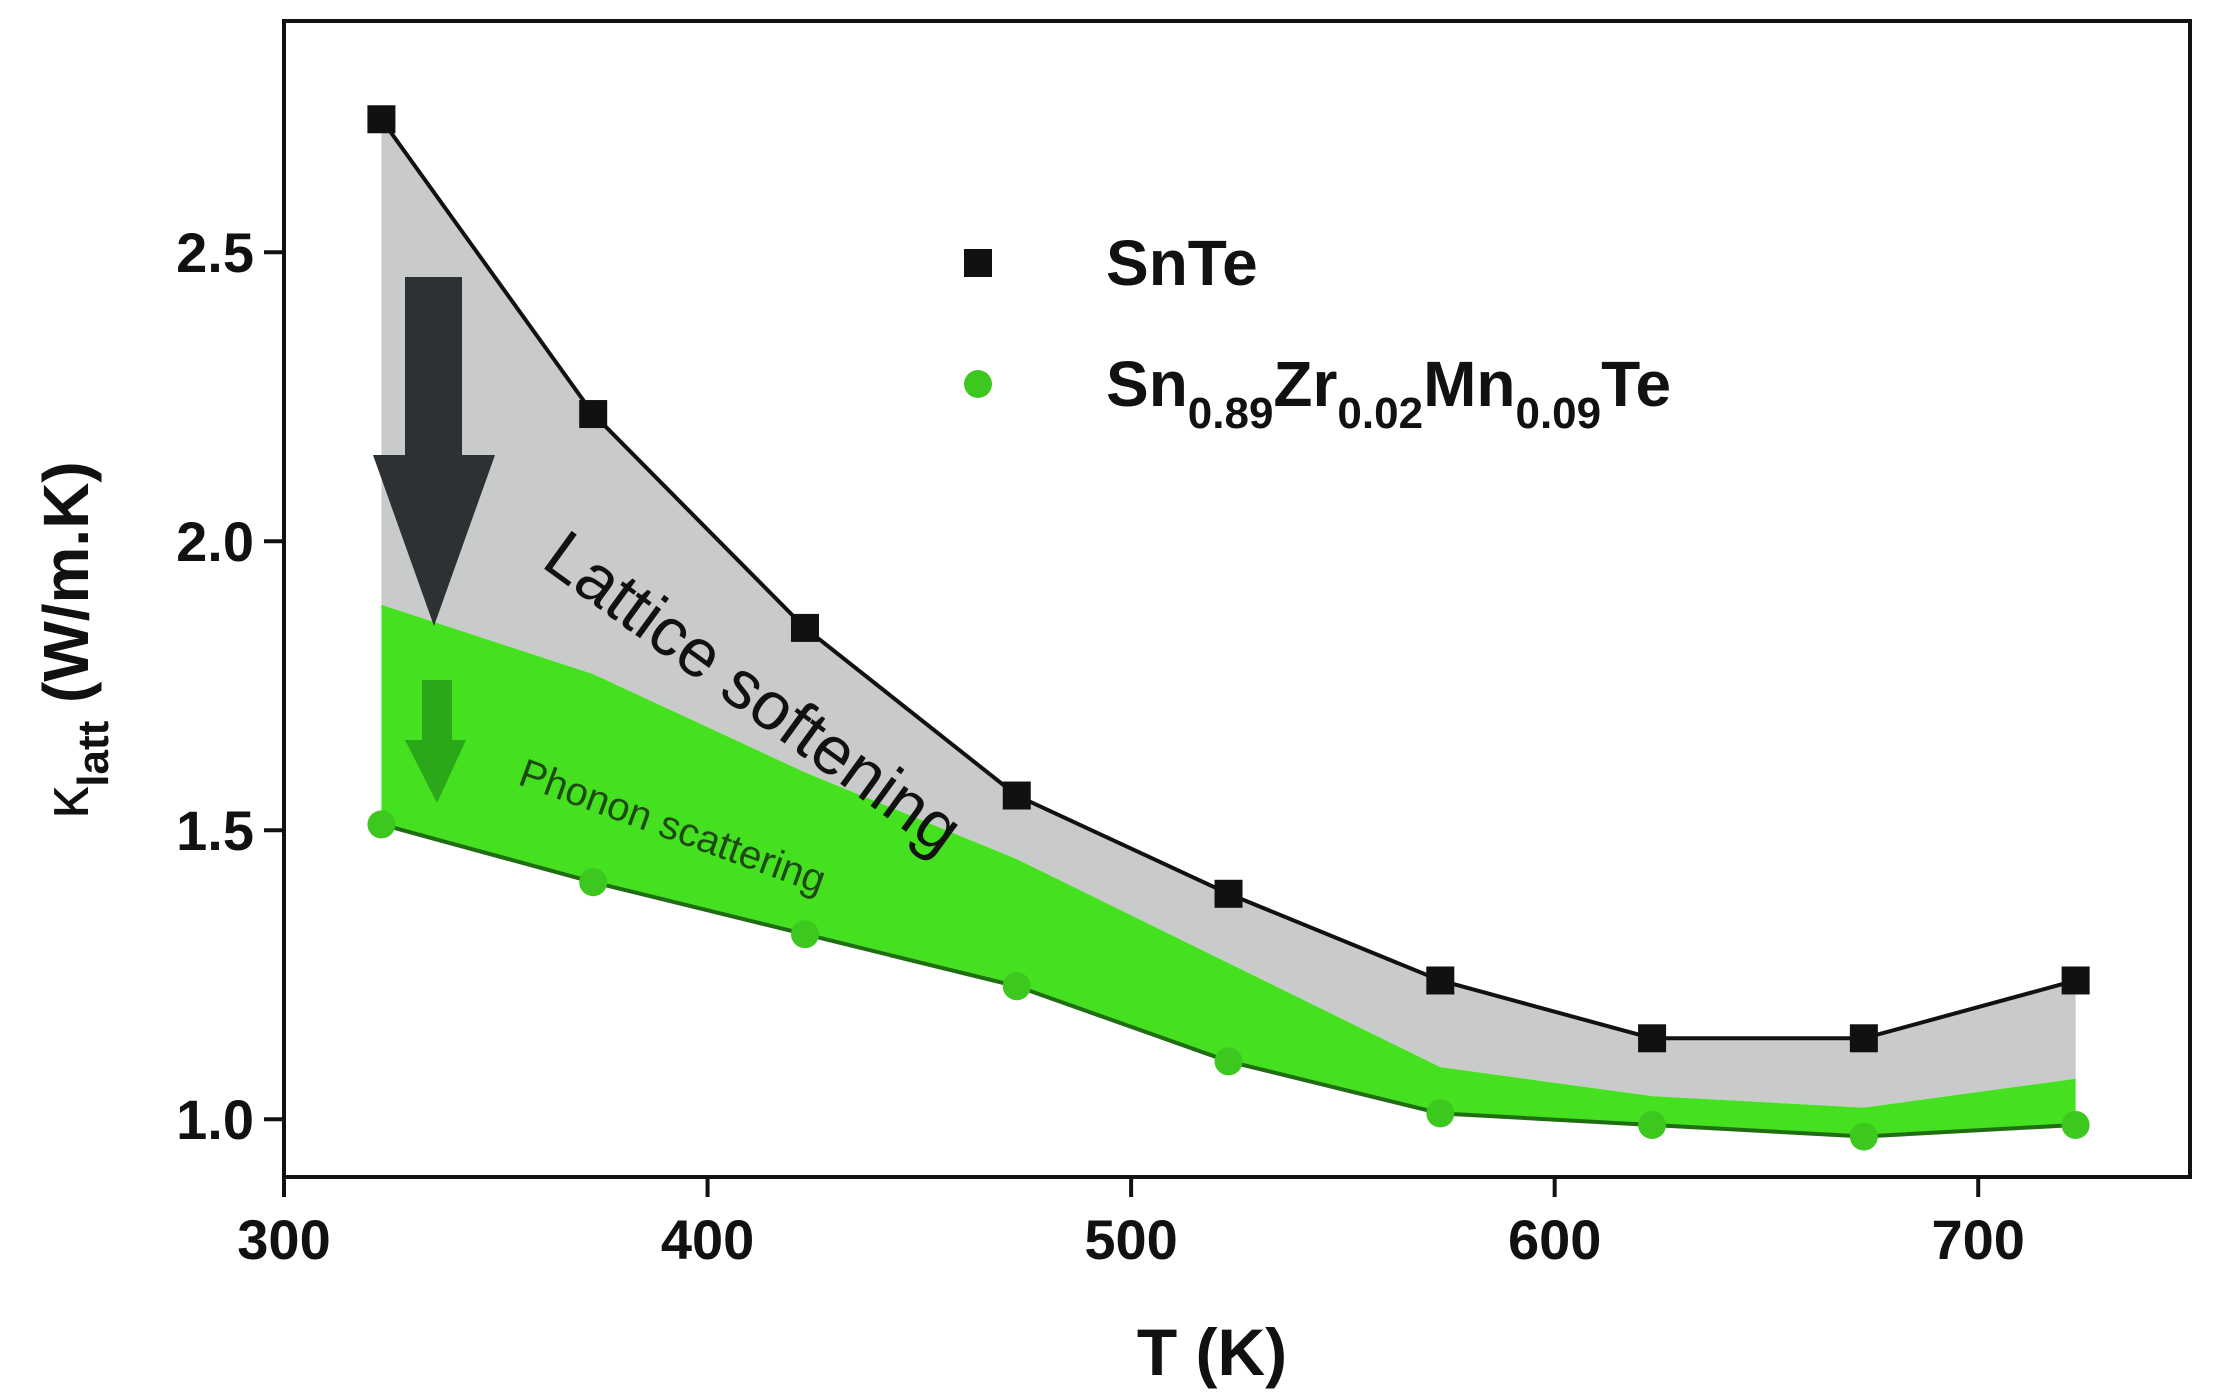 The height and width of the screenshot is (1399, 2230). What do you see at coordinates (1978, 1239) in the screenshot?
I see `x-tick-label: 700` at bounding box center [1978, 1239].